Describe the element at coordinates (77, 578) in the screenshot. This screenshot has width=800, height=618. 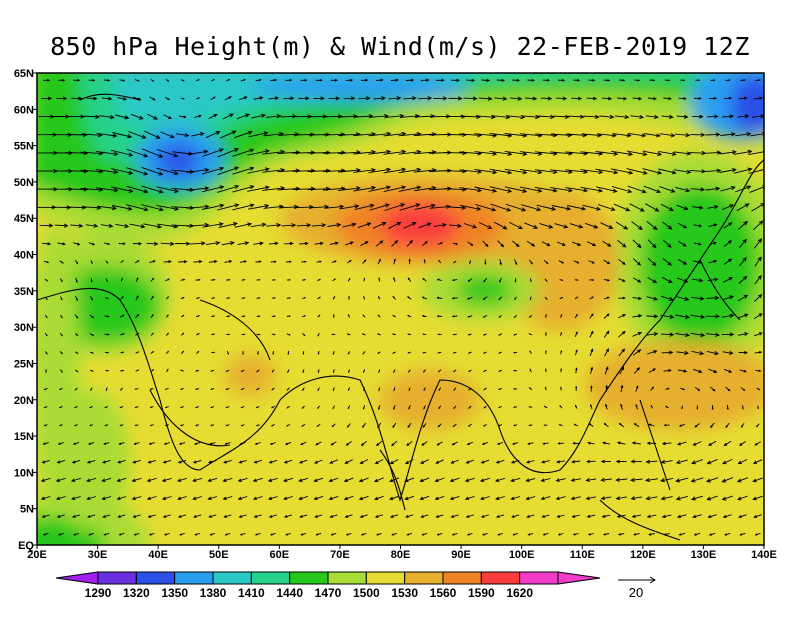
I see `colorbar-min-arrow` at that location.